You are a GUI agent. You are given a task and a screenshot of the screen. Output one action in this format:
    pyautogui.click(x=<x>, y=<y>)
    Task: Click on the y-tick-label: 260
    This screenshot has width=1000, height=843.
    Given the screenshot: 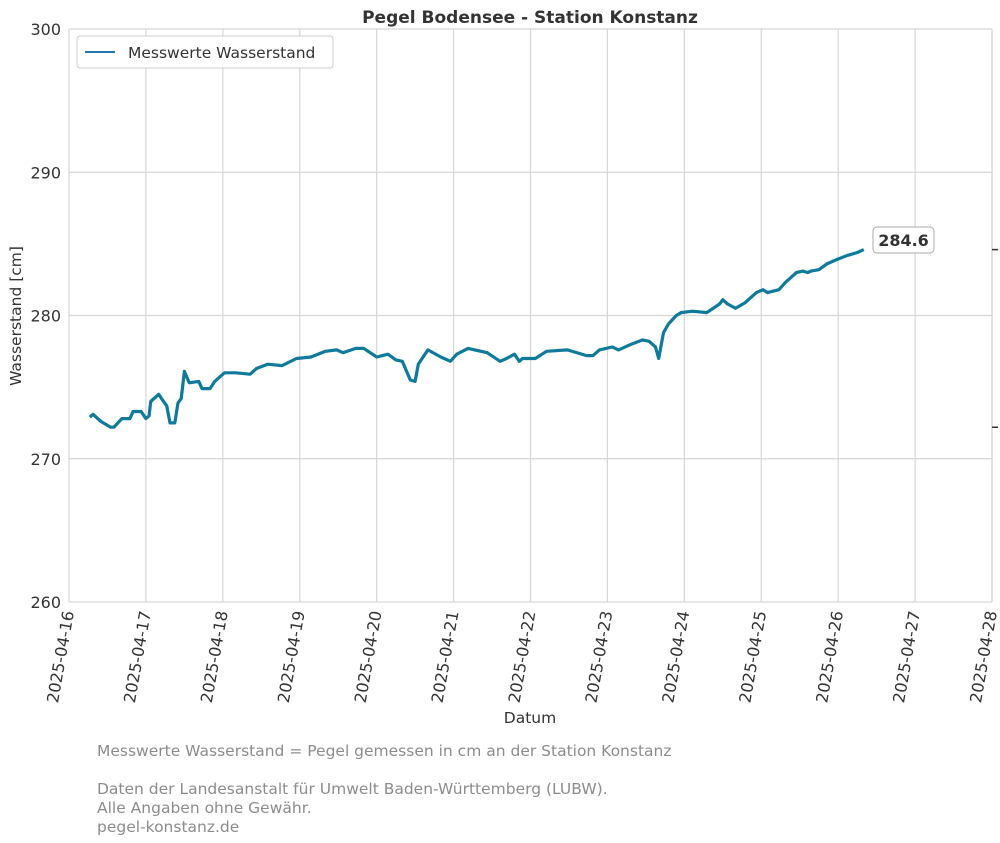 What is the action you would take?
    pyautogui.click(x=45, y=602)
    